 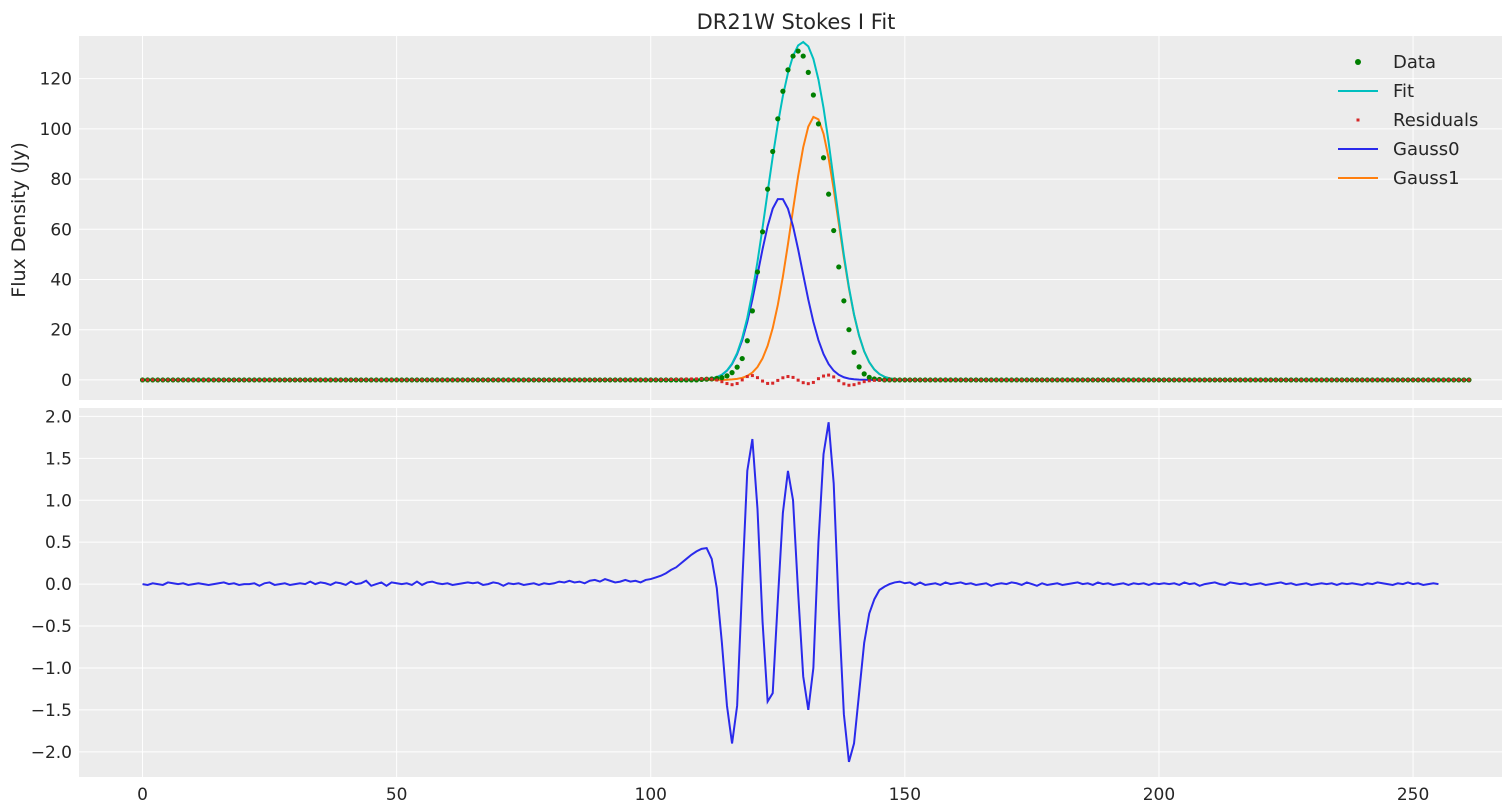 I want to click on x-tick-label: 150, so click(x=905, y=795).